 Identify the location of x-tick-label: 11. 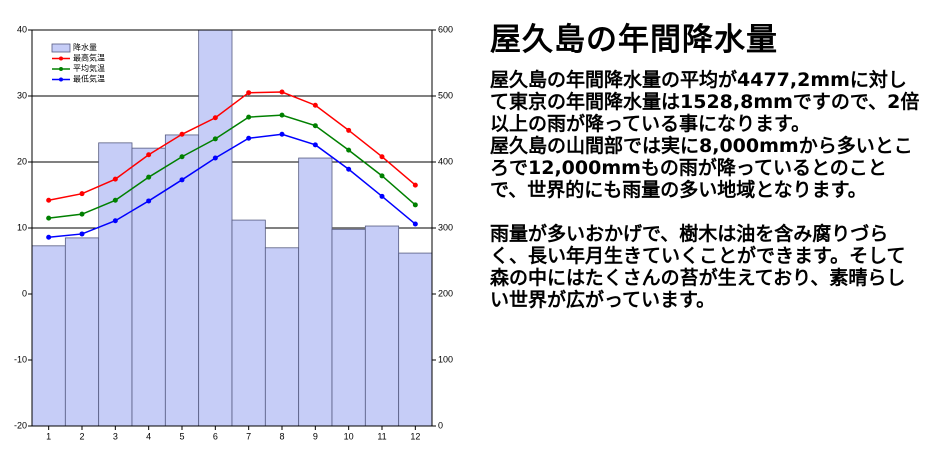
(381, 436).